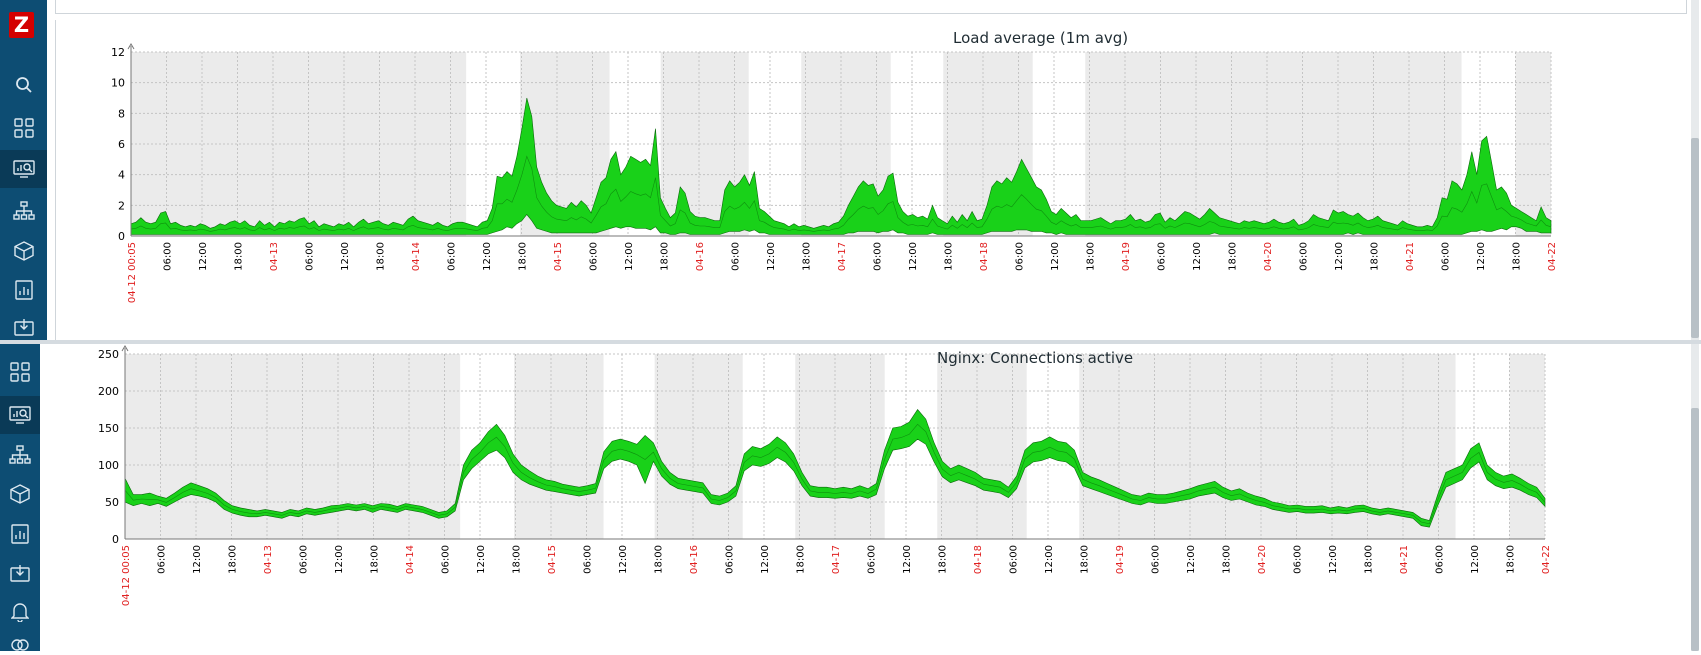 Image resolution: width=1701 pixels, height=655 pixels. What do you see at coordinates (1695, 238) in the screenshot?
I see `top-frame-scroll-thumb` at bounding box center [1695, 238].